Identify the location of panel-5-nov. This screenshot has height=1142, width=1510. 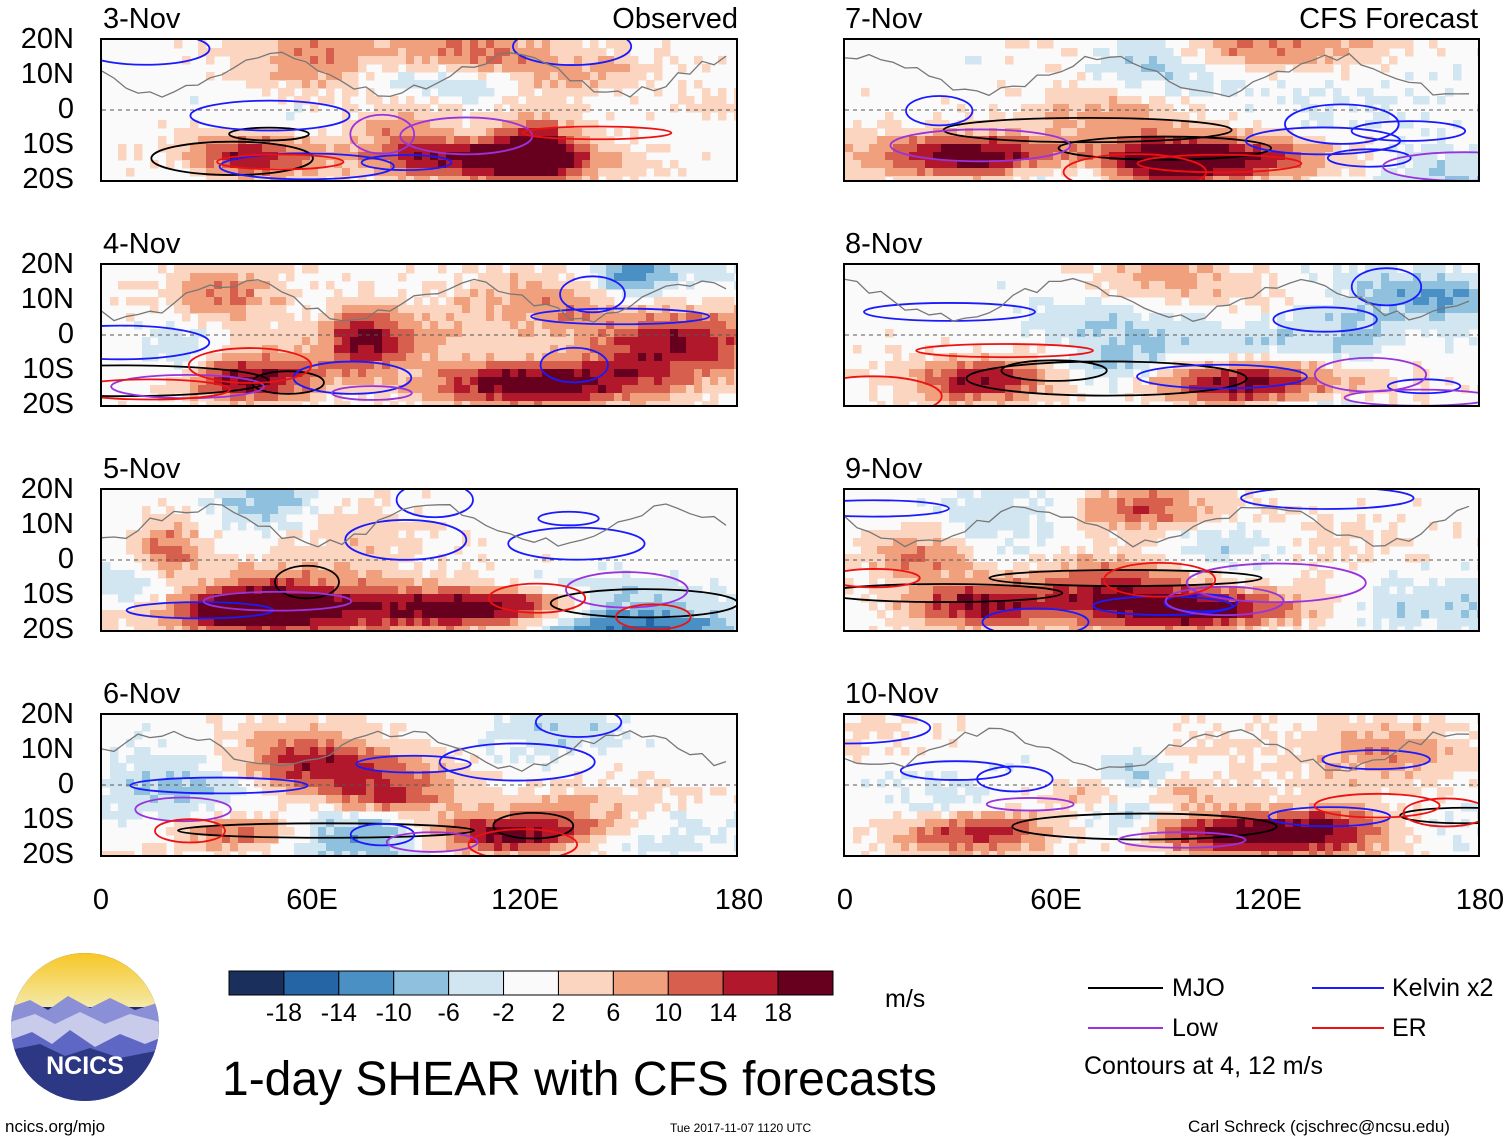
(419, 560).